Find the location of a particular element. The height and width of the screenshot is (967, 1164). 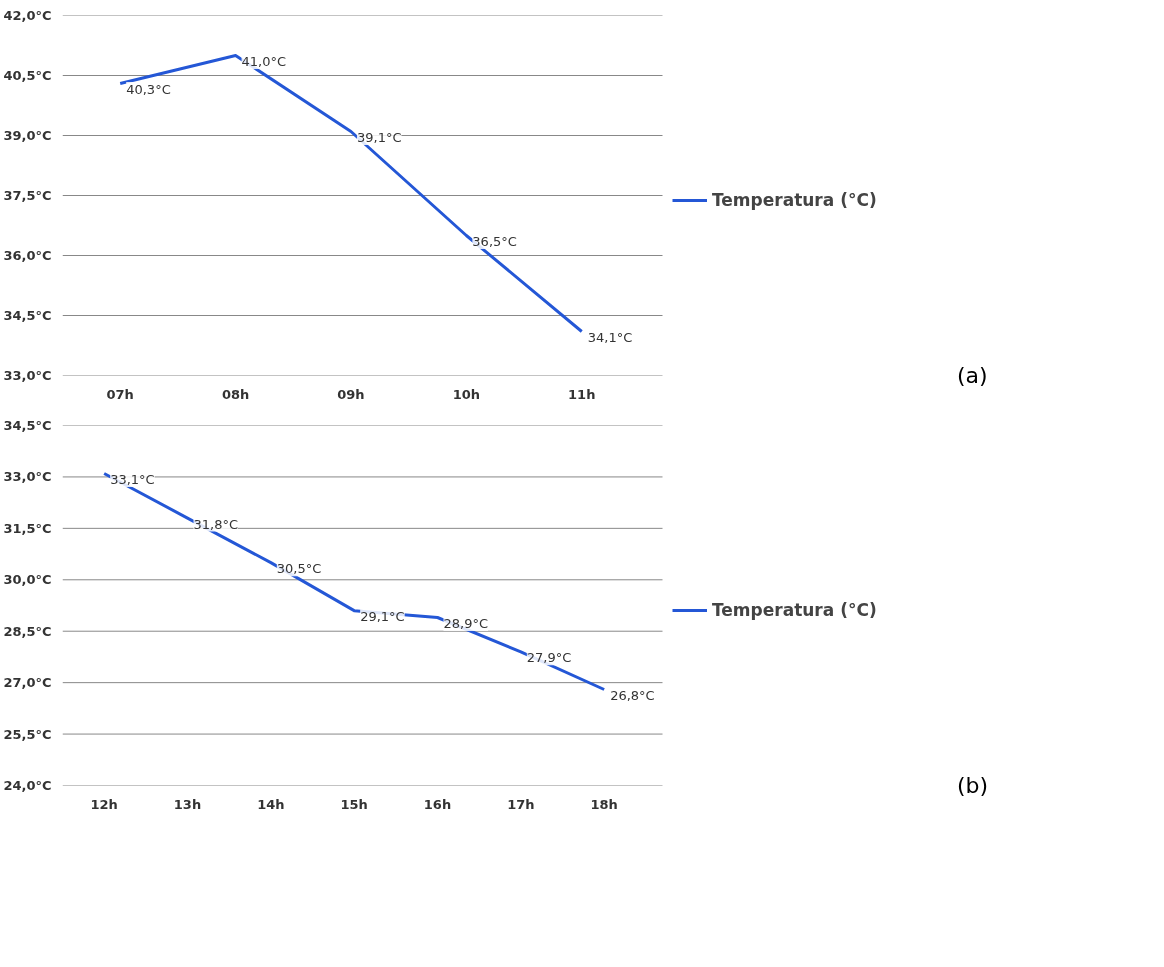

data-label: 29,1°C is located at coordinates (382, 617).